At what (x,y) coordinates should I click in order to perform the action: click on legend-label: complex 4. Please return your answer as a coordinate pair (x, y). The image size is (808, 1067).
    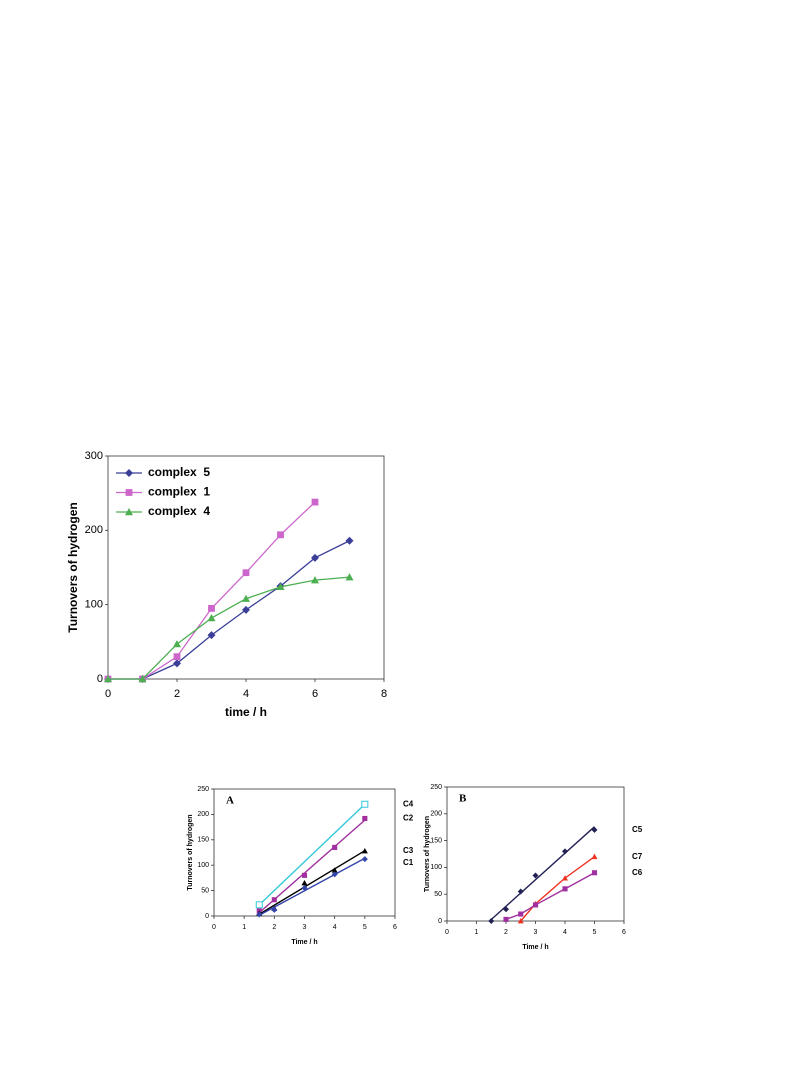
    Looking at the image, I should click on (179, 511).